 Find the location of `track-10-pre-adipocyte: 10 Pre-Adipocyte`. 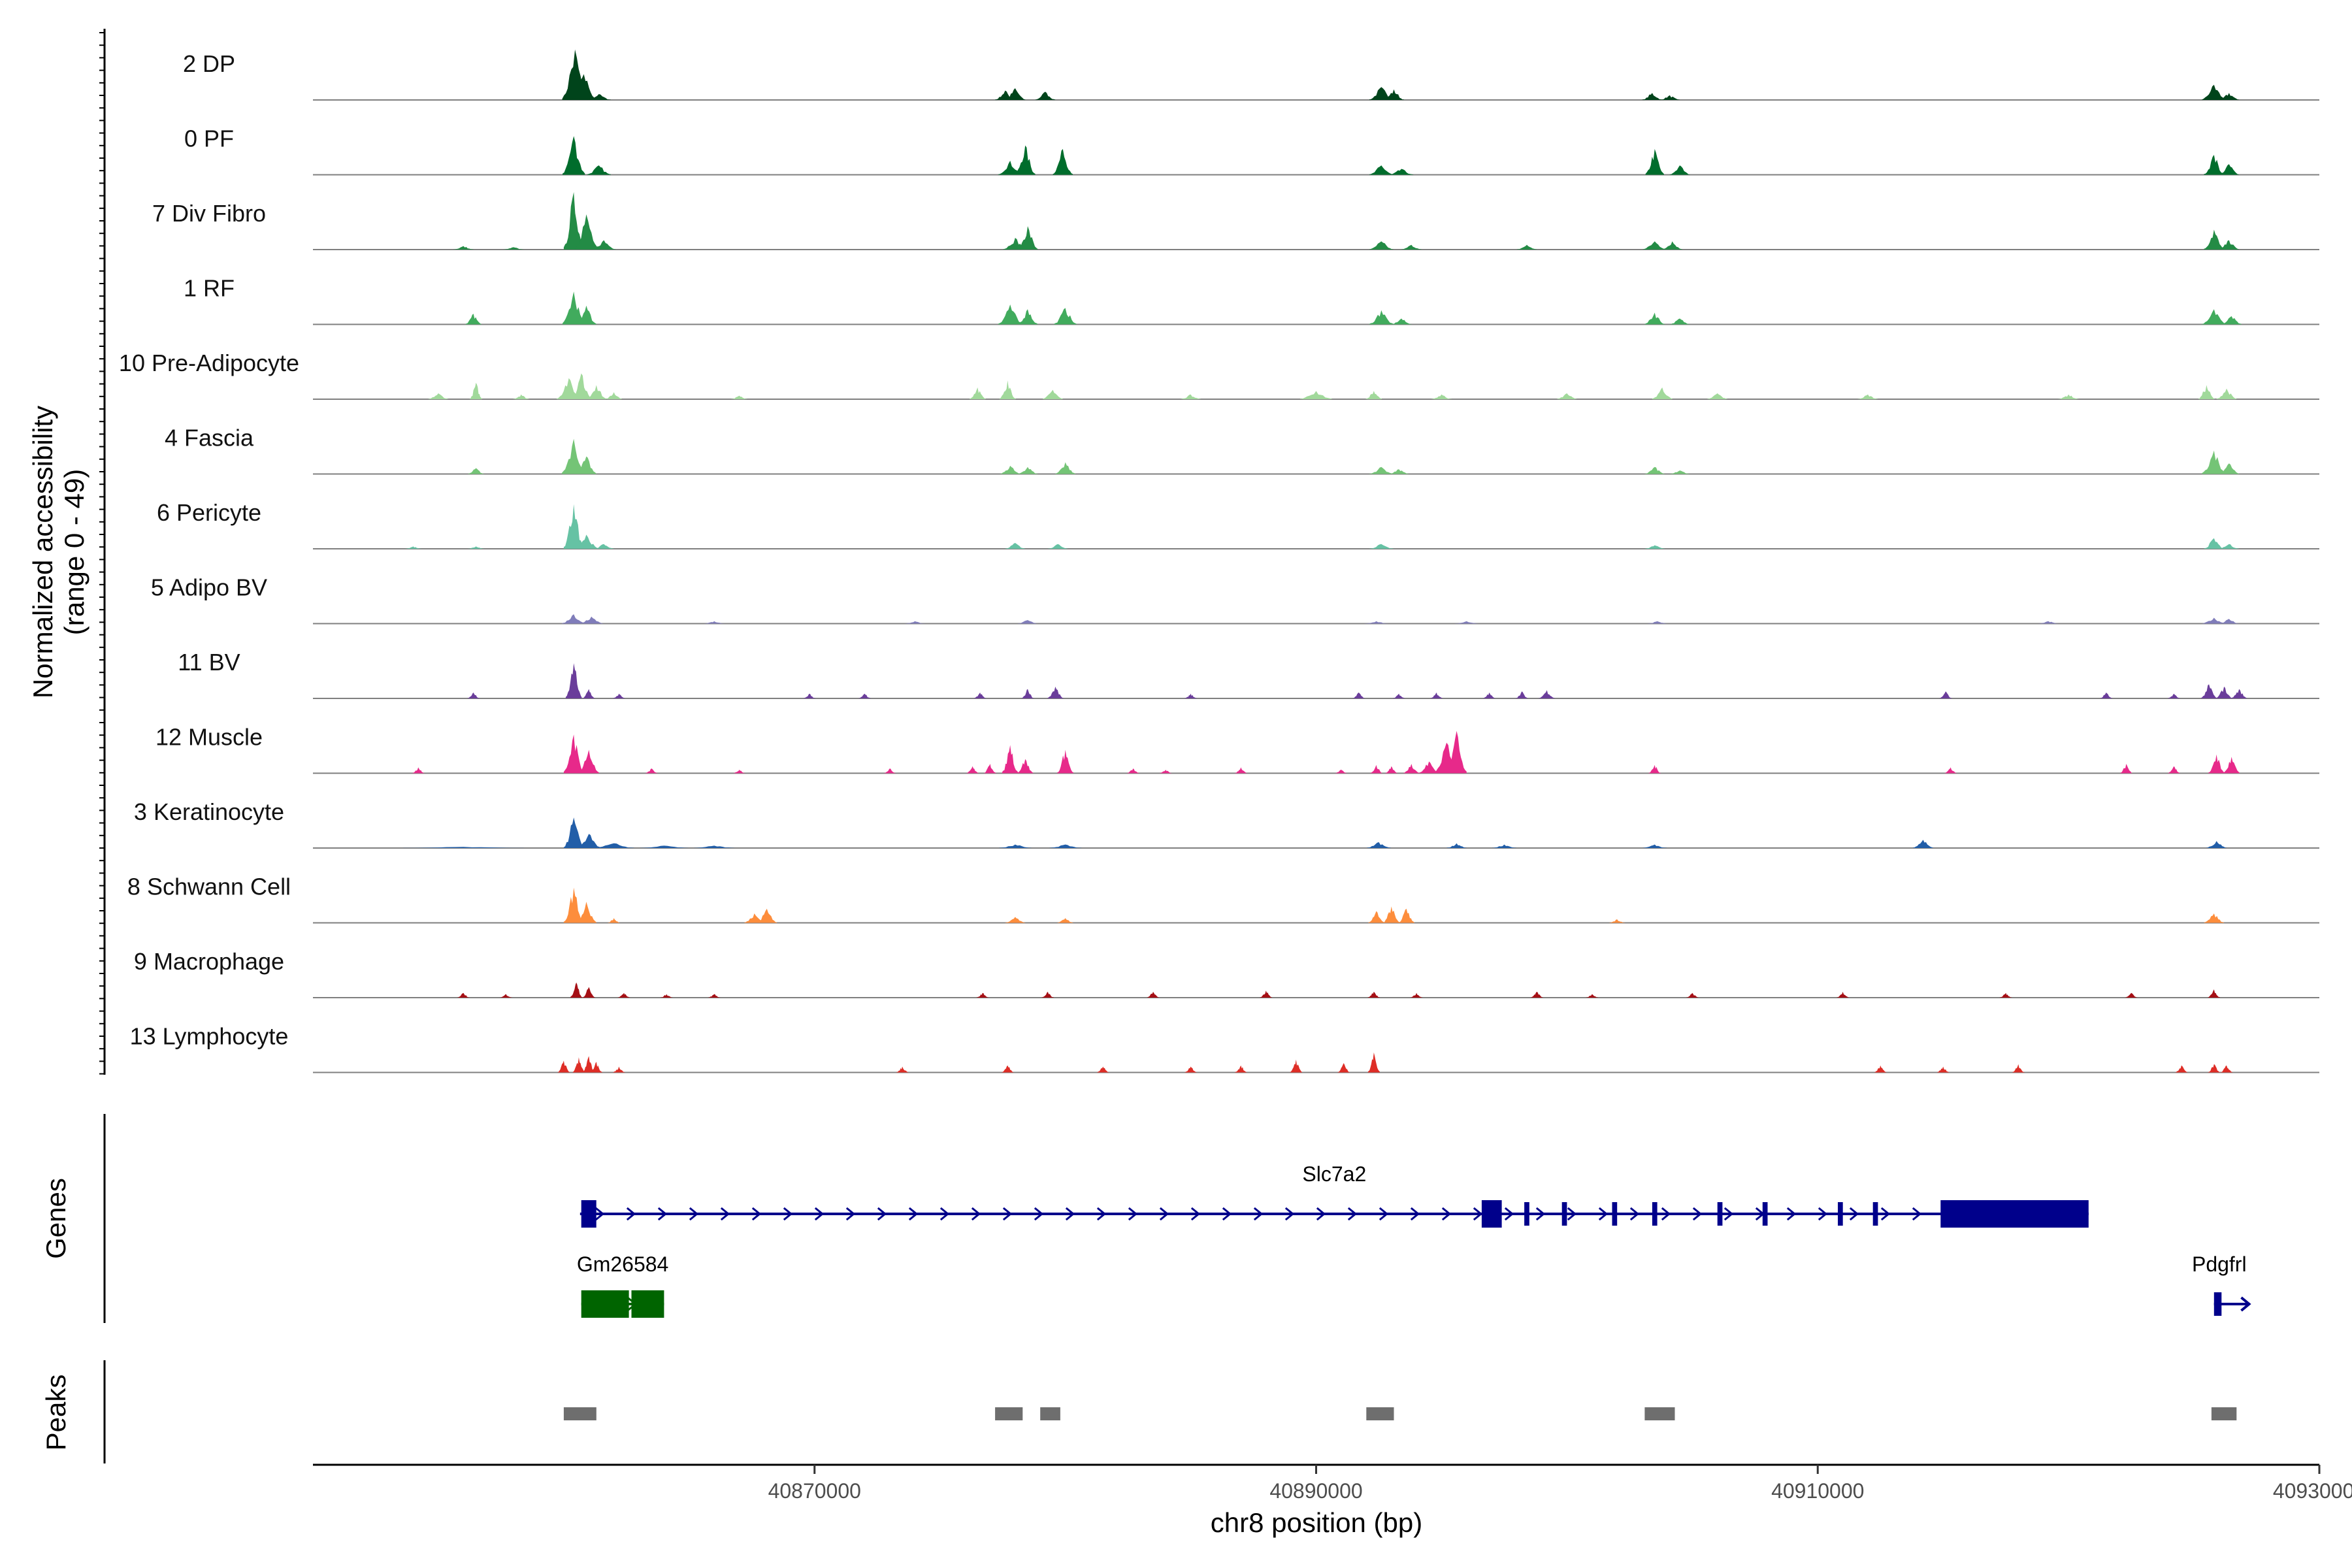

track-10-pre-adipocyte: 10 Pre-Adipocyte is located at coordinates (1219, 375).